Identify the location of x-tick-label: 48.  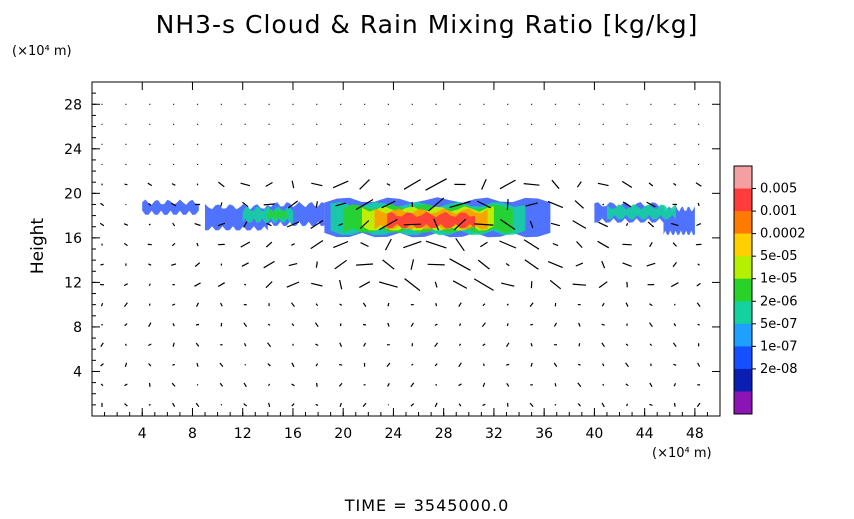
(695, 434).